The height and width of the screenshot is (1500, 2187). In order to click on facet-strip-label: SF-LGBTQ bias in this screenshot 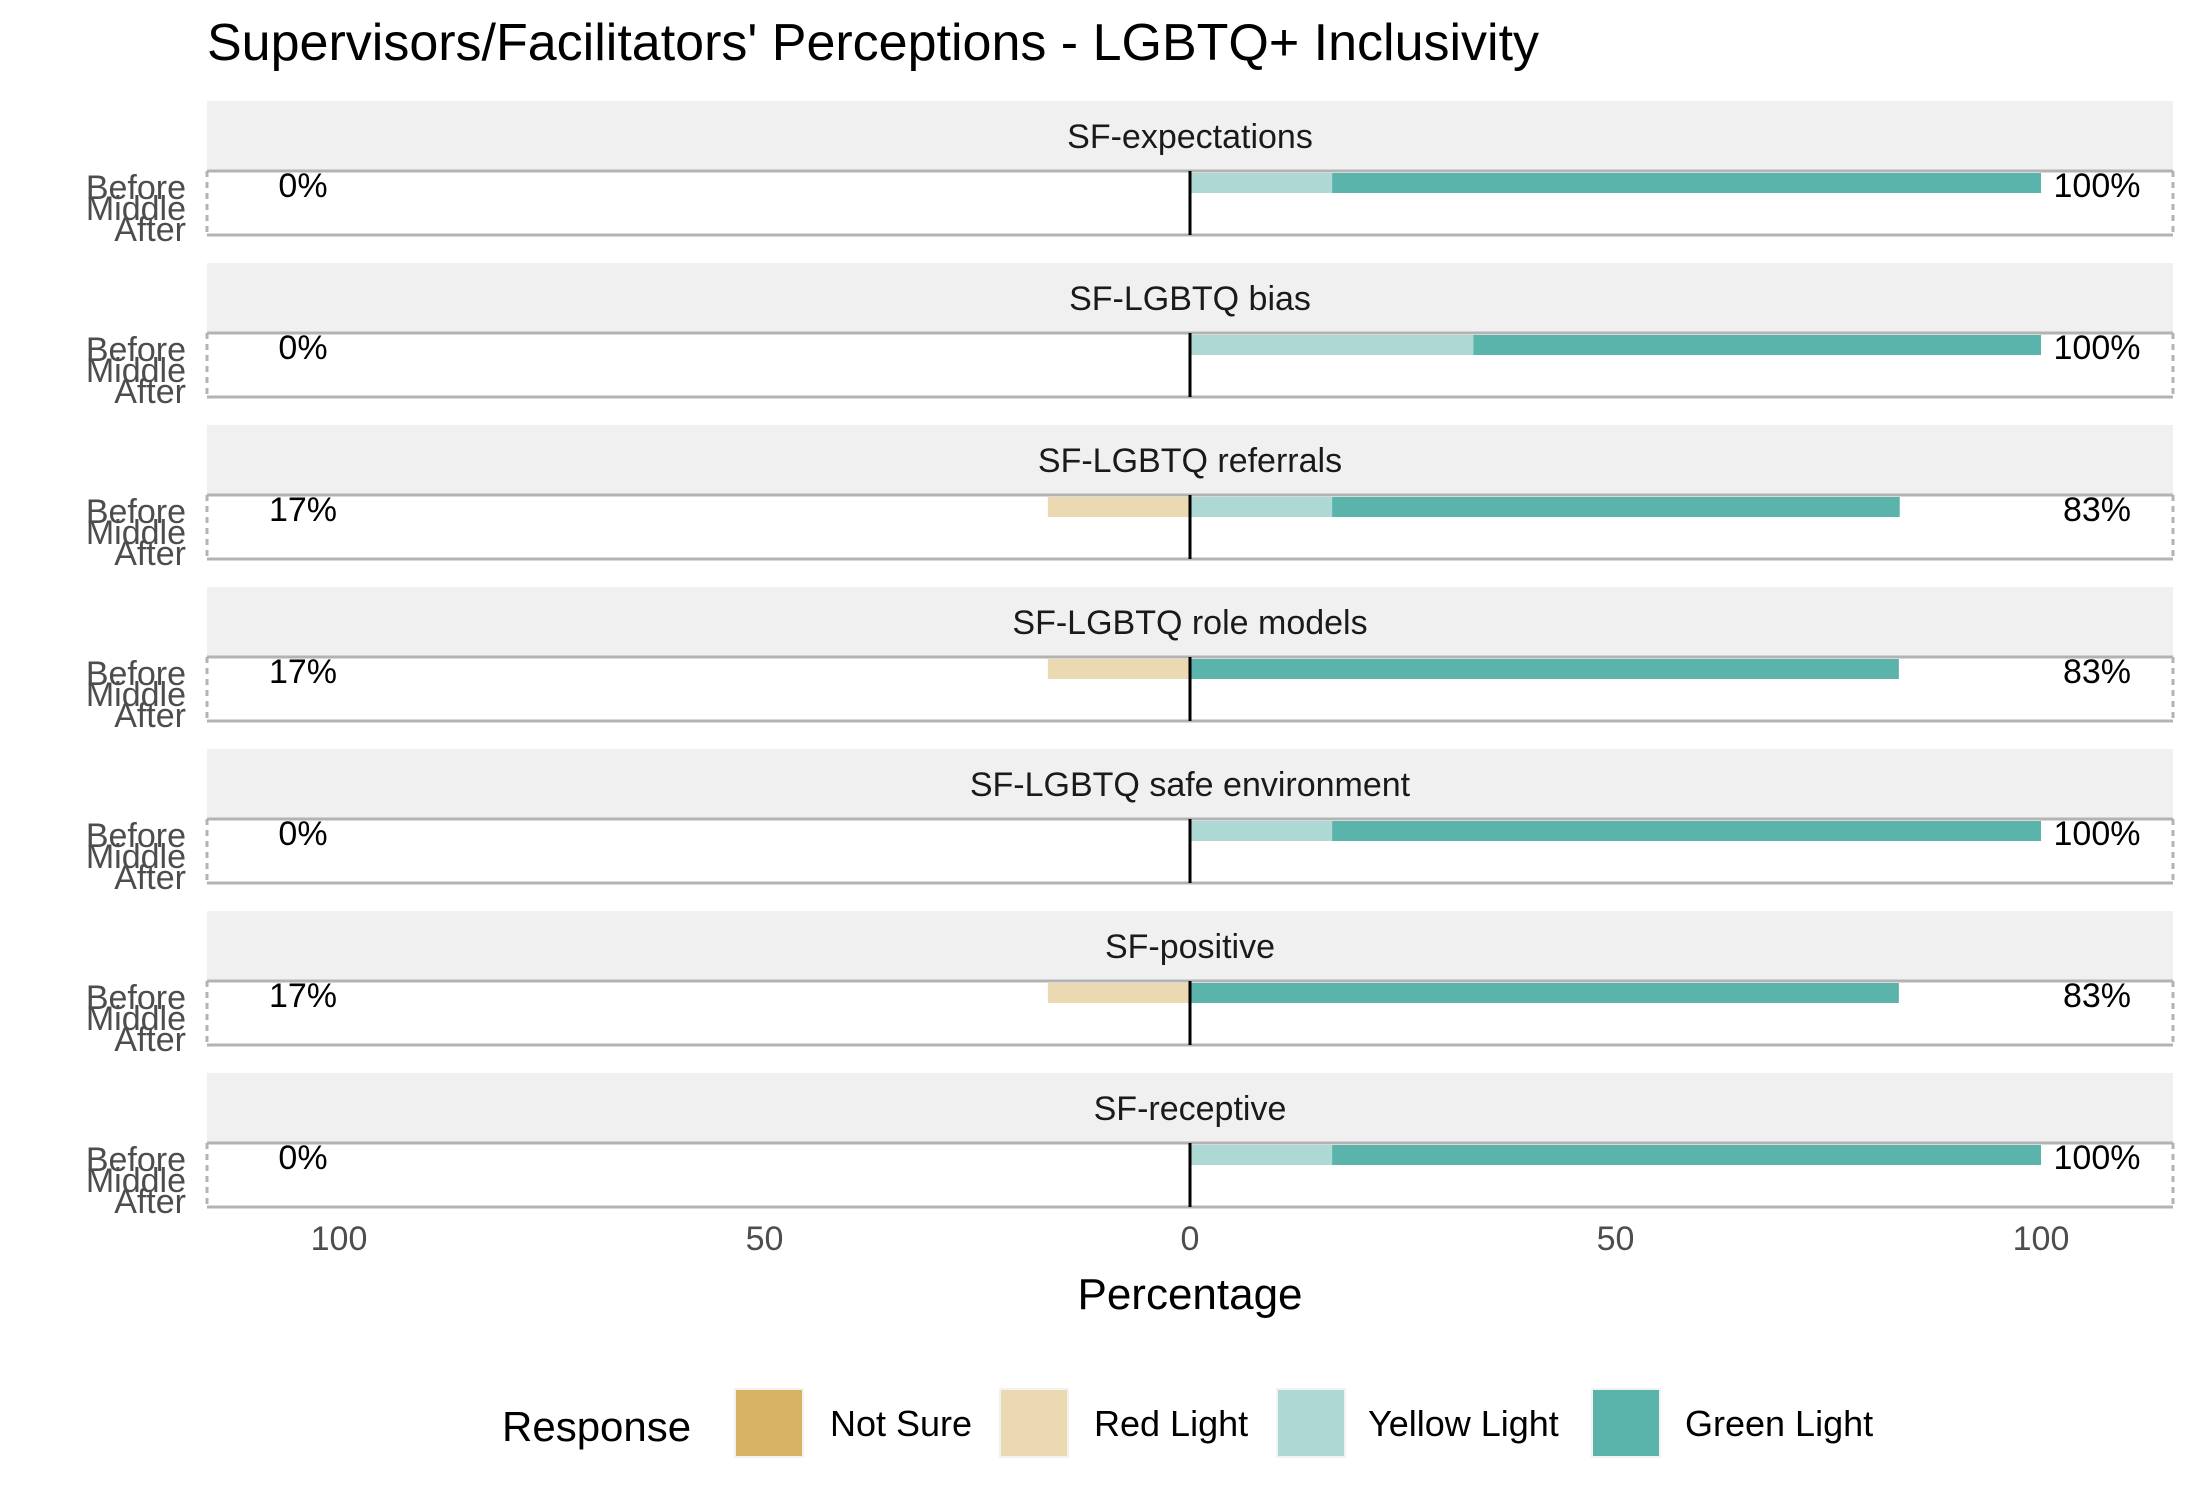, I will do `click(1190, 299)`.